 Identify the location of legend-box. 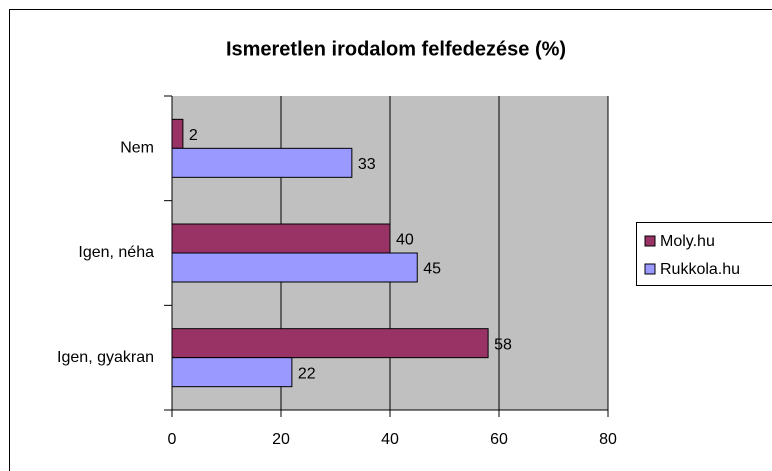
(704, 254).